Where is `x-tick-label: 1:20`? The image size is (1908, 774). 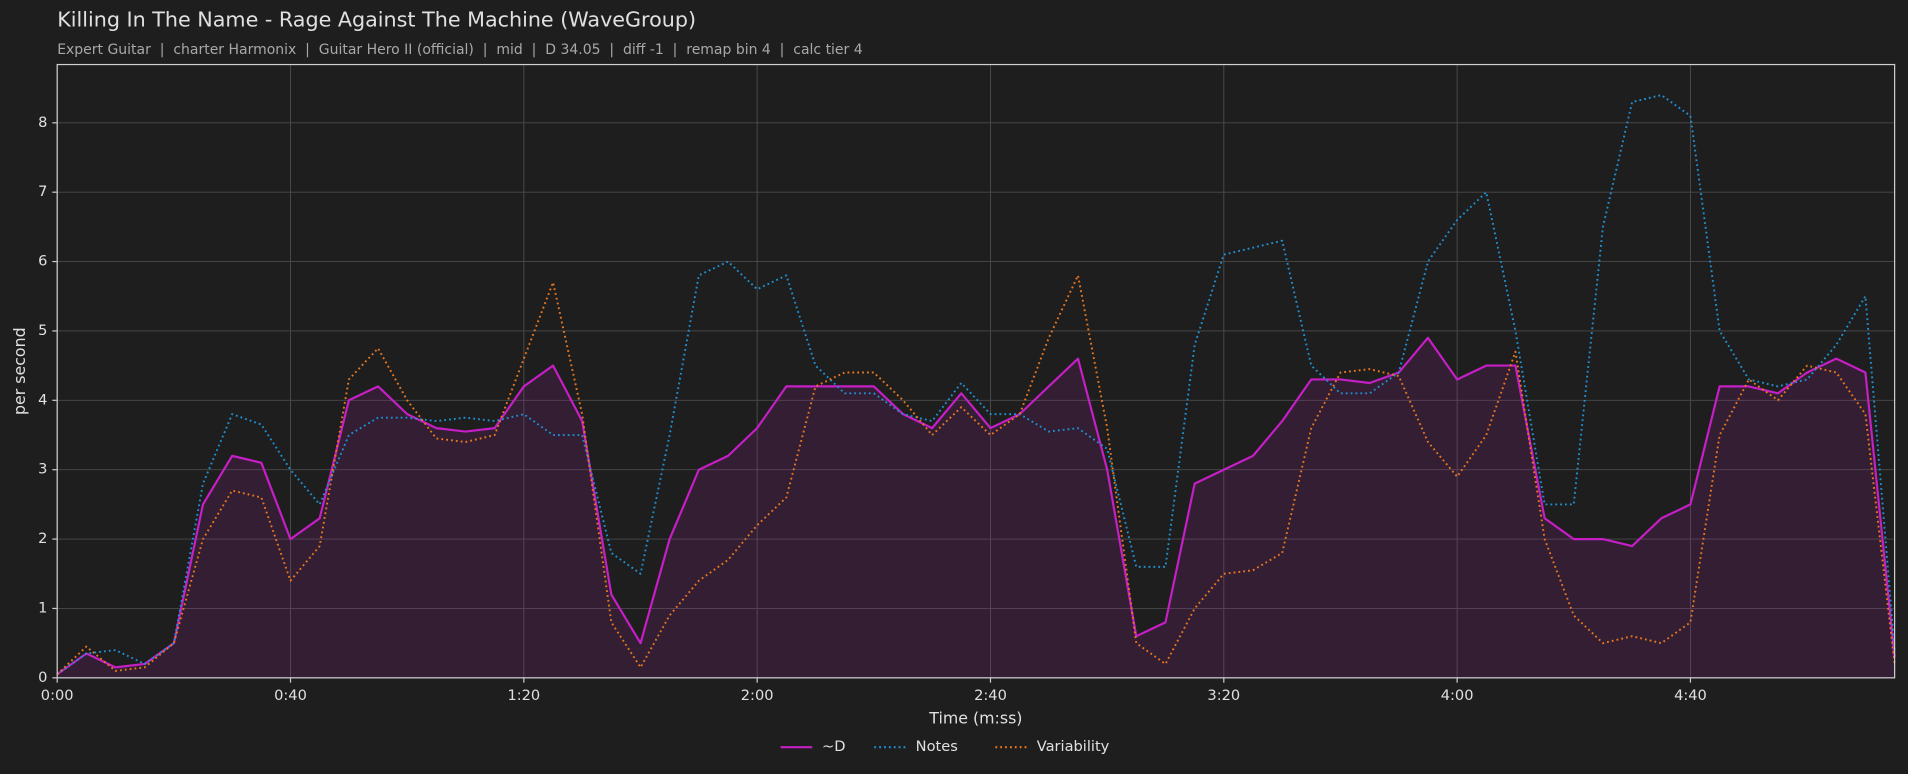
x-tick-label: 1:20 is located at coordinates (523, 695).